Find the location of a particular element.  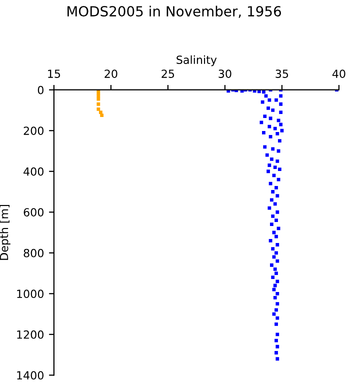

y-tick-label: 1200 is located at coordinates (30, 334).